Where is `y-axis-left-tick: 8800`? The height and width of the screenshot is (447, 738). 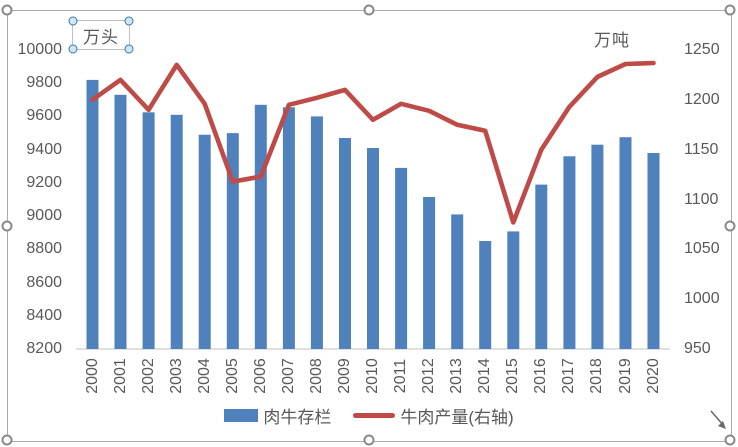 y-axis-left-tick: 8800 is located at coordinates (44, 249).